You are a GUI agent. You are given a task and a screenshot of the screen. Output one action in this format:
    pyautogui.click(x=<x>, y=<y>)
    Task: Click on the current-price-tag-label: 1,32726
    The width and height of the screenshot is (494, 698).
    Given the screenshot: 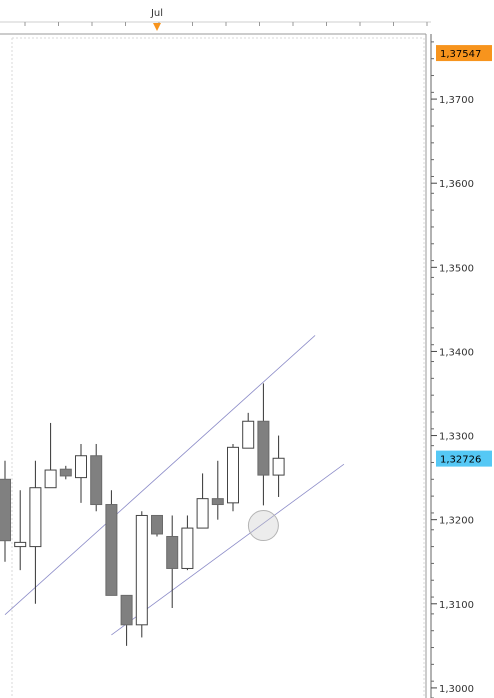 What is the action you would take?
    pyautogui.click(x=460, y=460)
    